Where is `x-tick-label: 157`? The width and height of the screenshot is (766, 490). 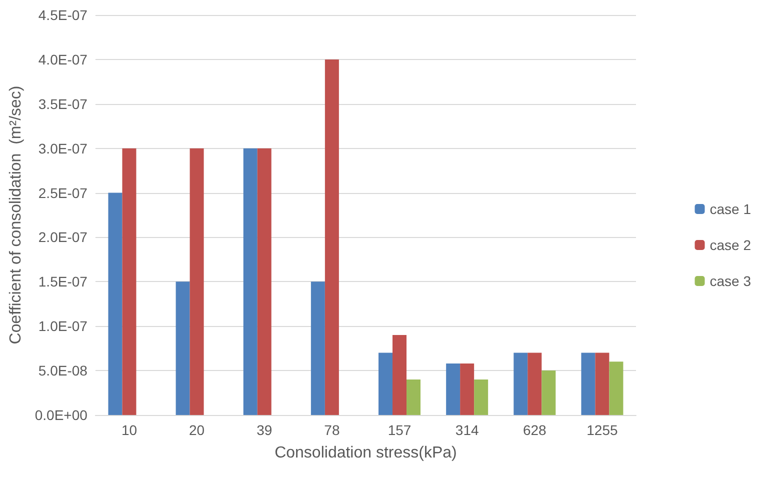 x-tick-label: 157 is located at coordinates (400, 430).